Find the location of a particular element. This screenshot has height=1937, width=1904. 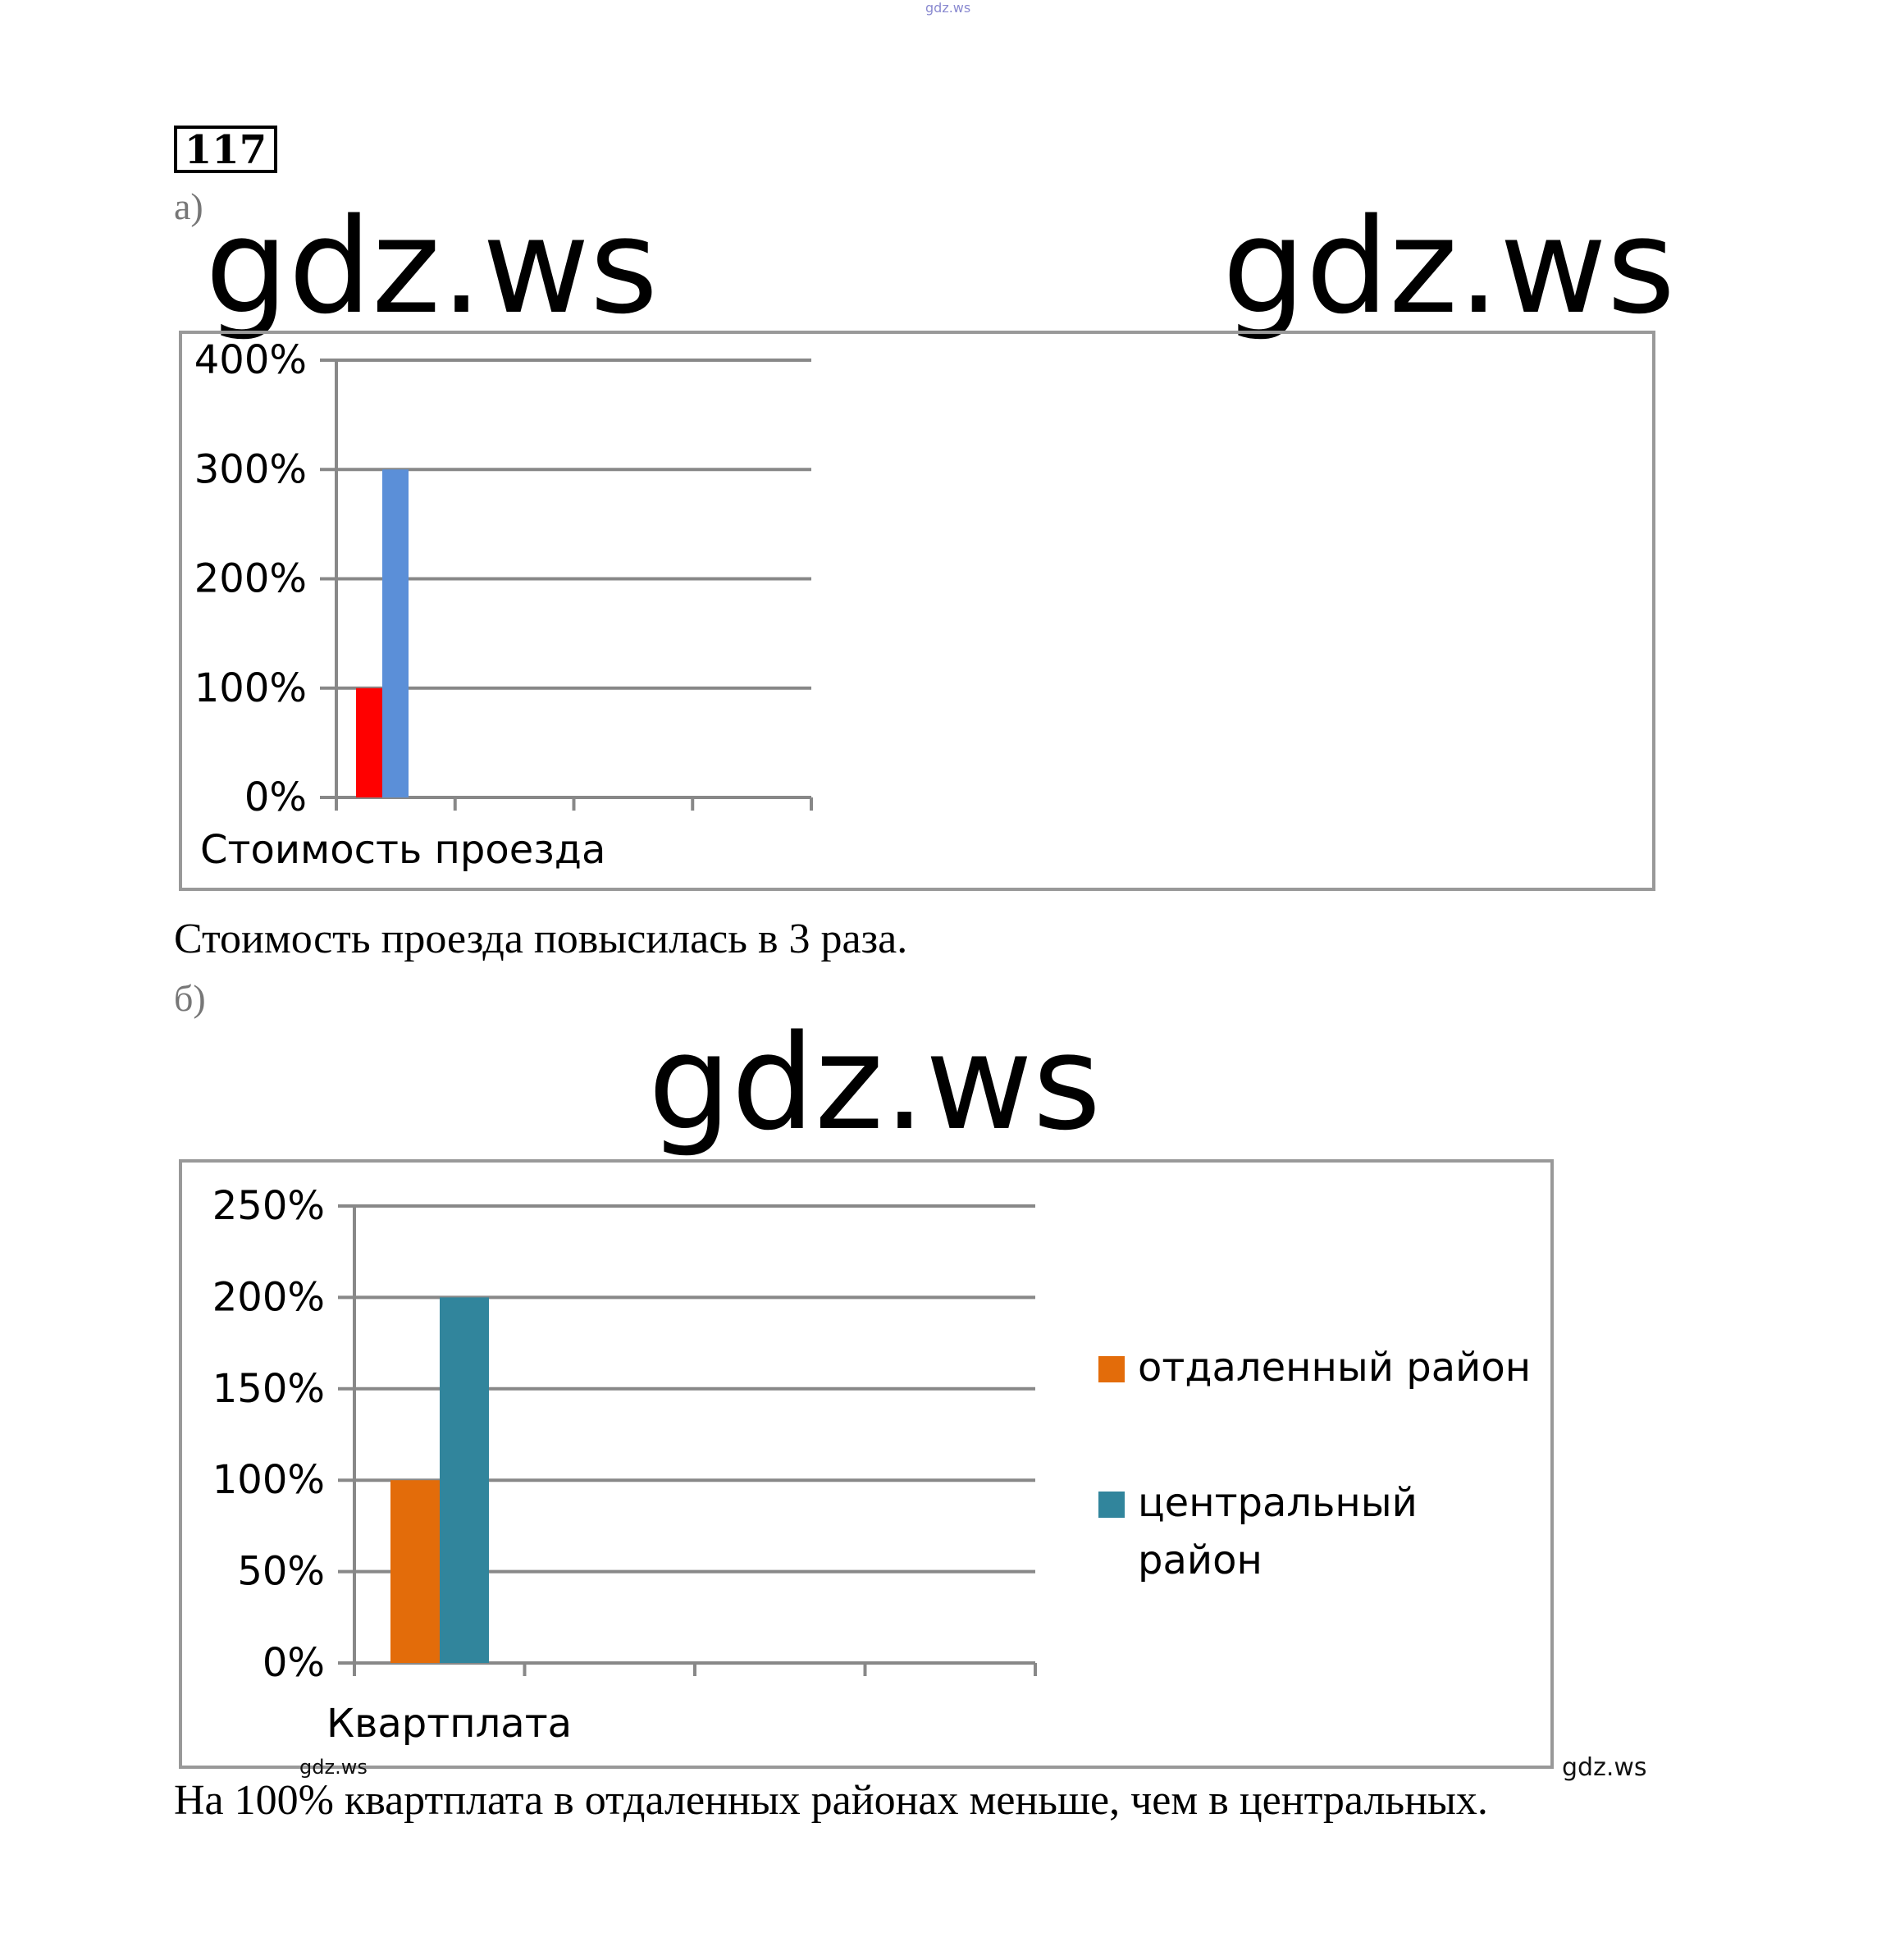

legend-label: район is located at coordinates (1200, 1560).